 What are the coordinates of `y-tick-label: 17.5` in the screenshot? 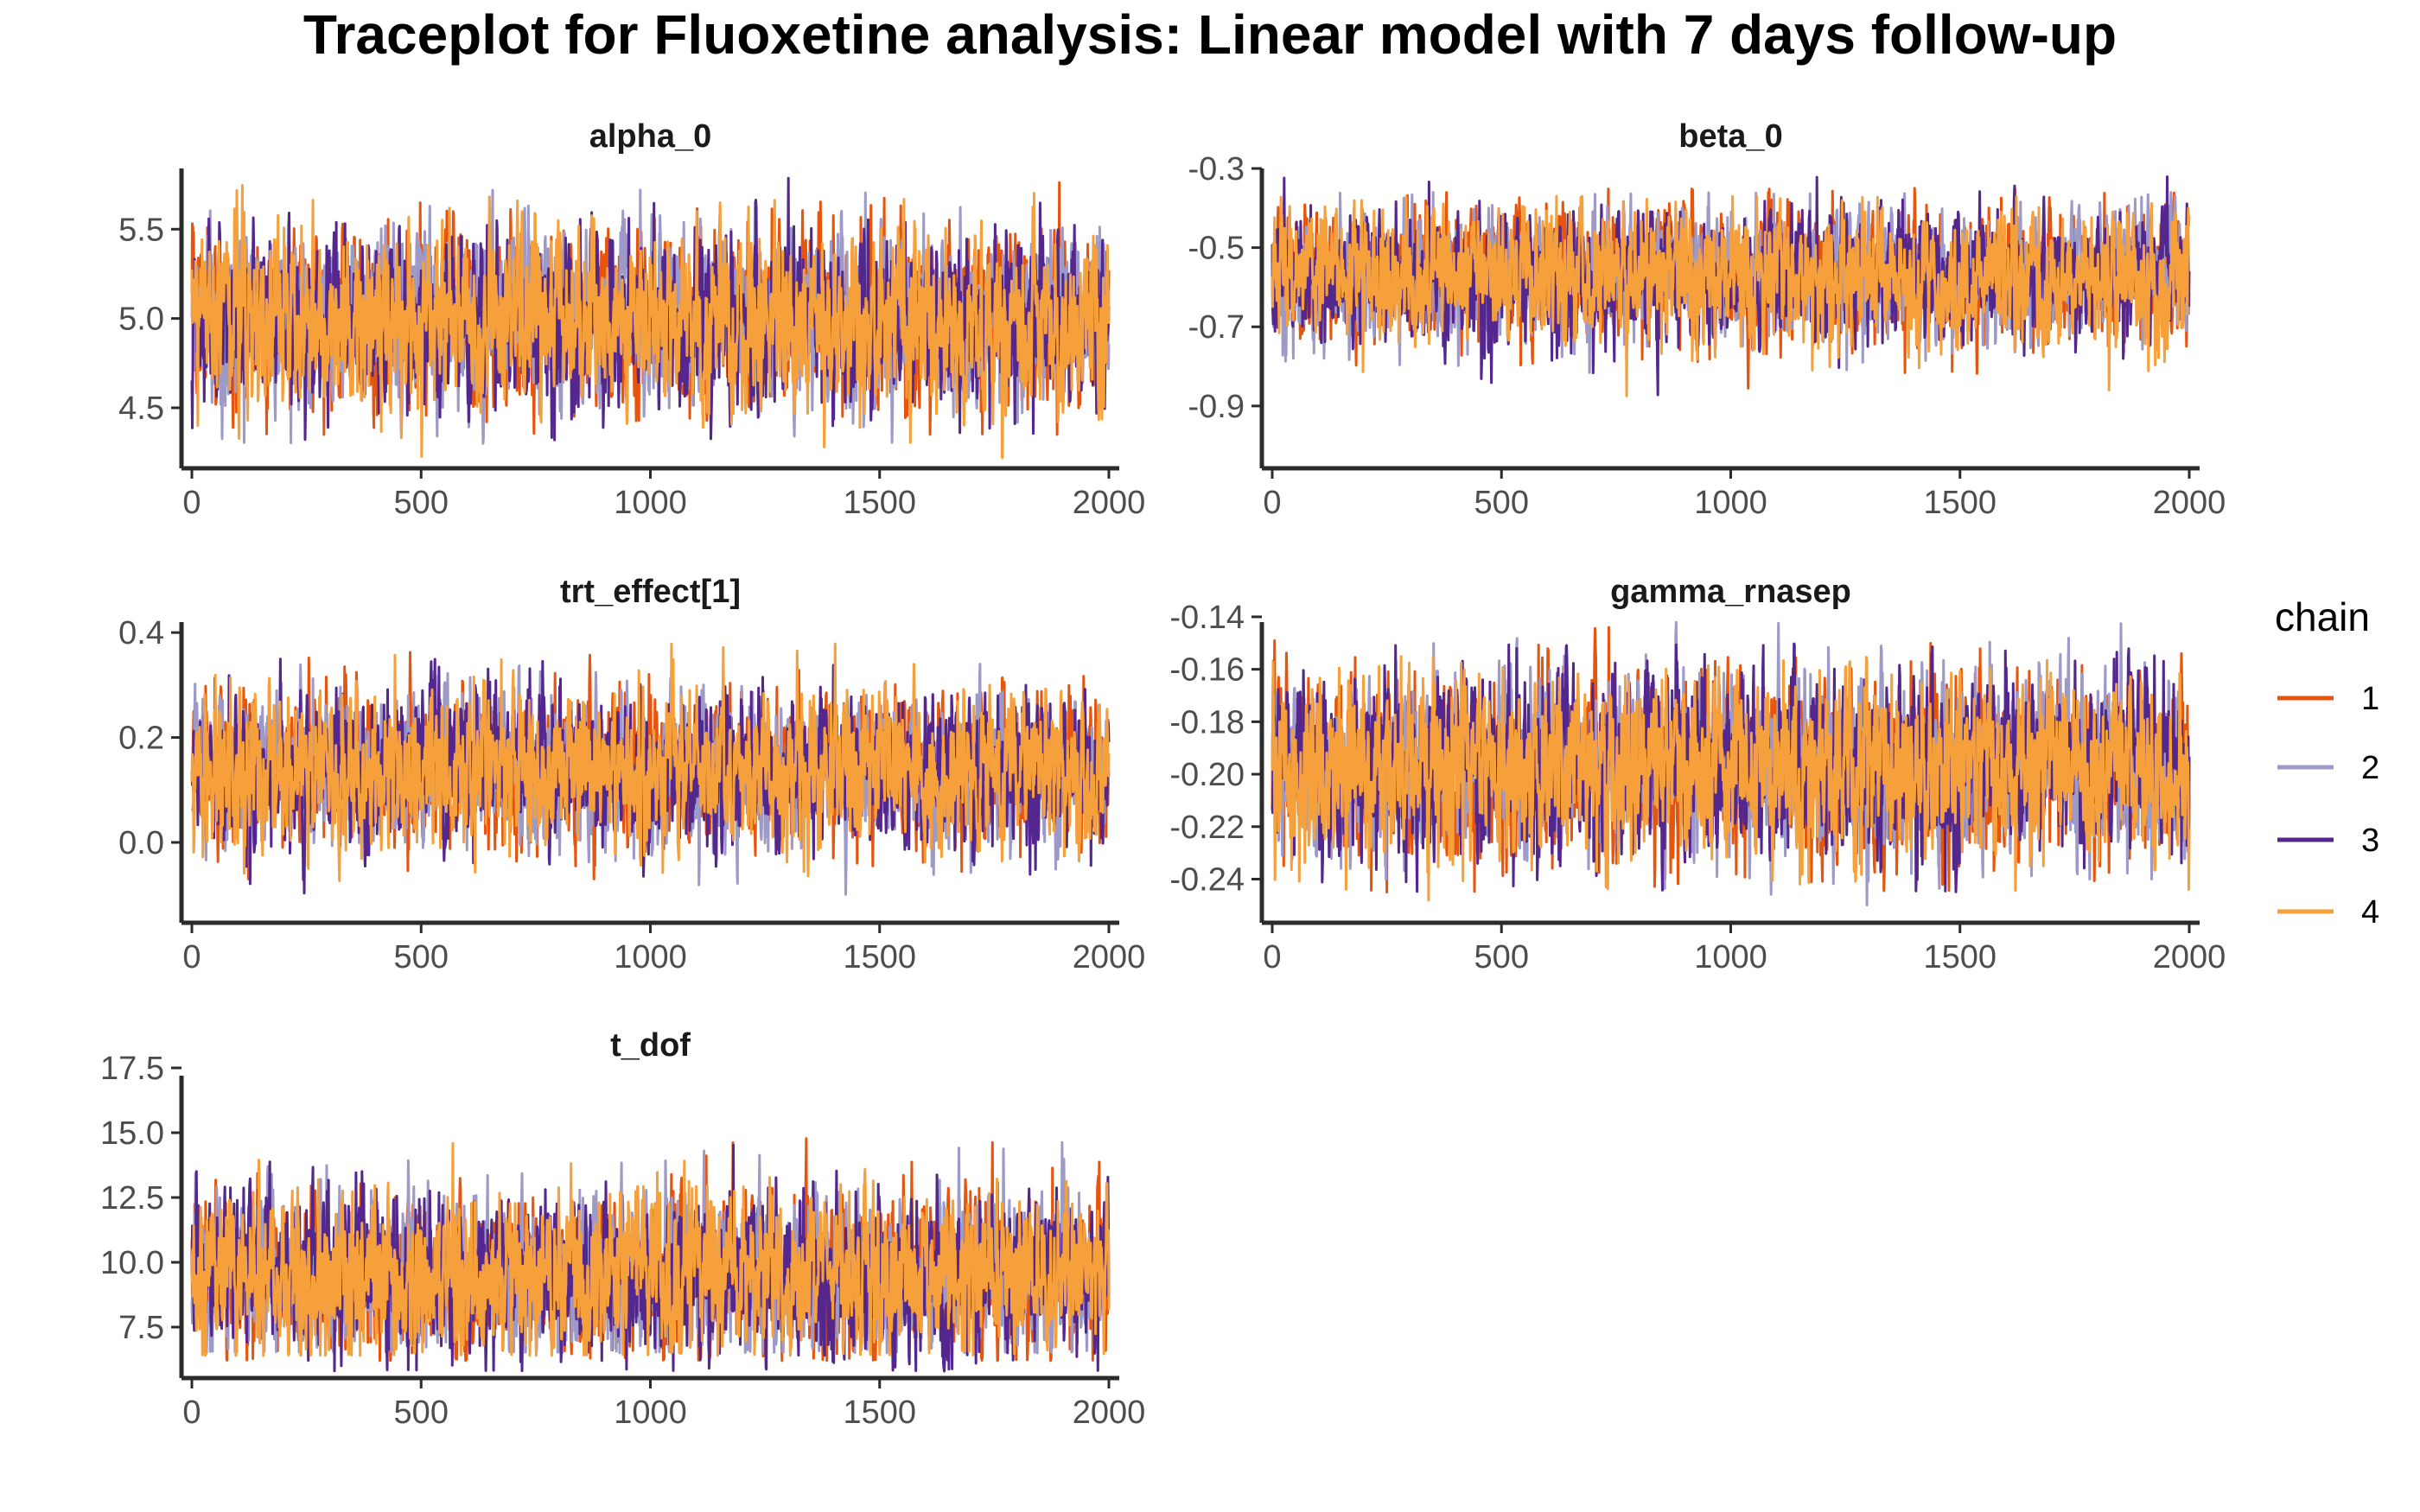 It's located at (132, 1069).